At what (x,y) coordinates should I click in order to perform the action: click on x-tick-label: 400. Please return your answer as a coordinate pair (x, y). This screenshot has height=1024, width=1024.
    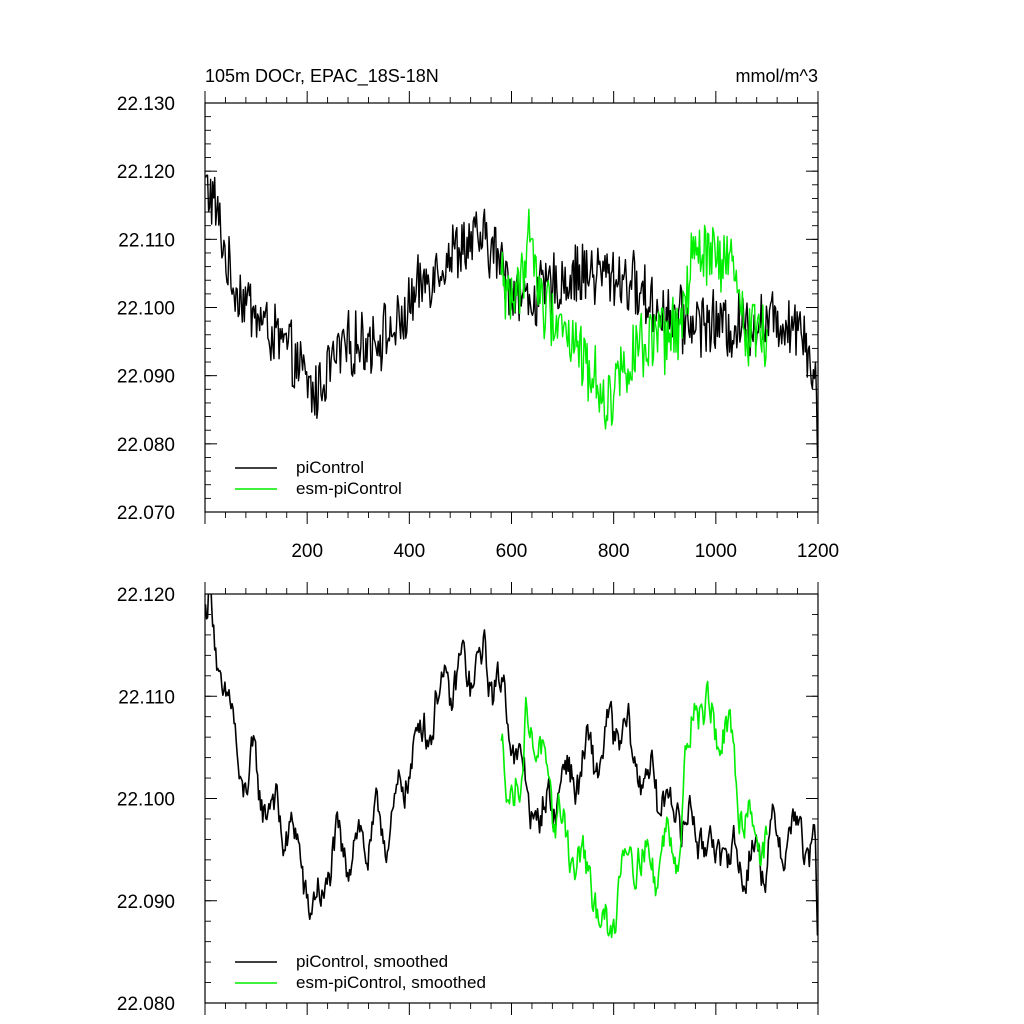
    Looking at the image, I should click on (409, 551).